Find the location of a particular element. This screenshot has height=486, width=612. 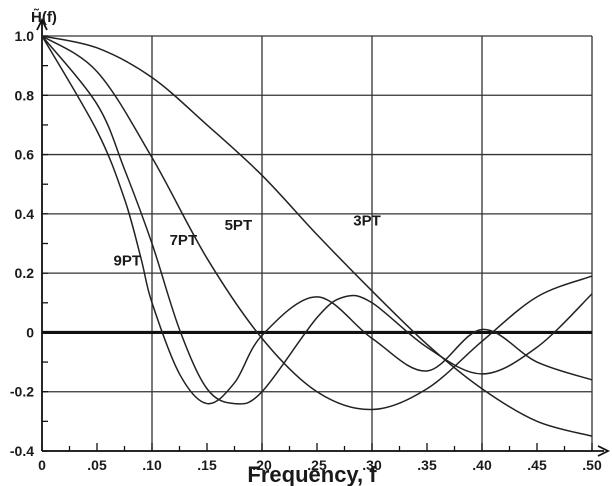

x-tick-label: .15 is located at coordinates (207, 465).